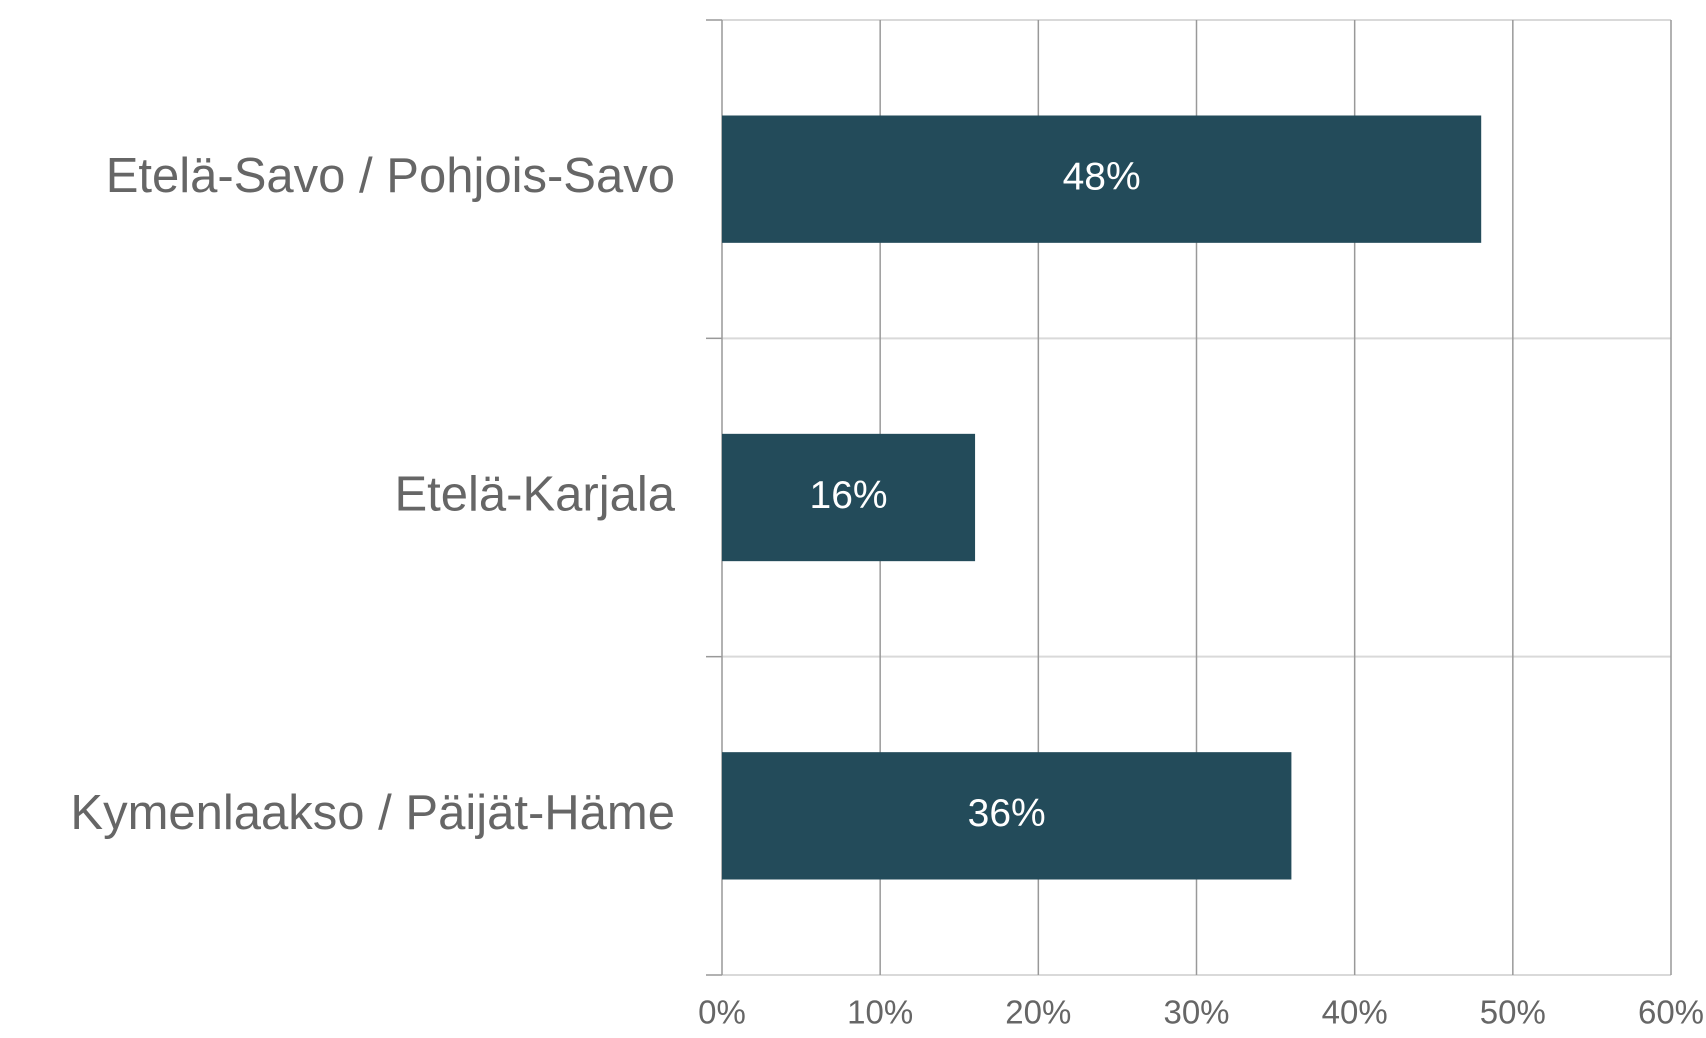 The width and height of the screenshot is (1706, 1038). Describe the element at coordinates (880, 1012) in the screenshot. I see `x-tick-label: 10%` at that location.